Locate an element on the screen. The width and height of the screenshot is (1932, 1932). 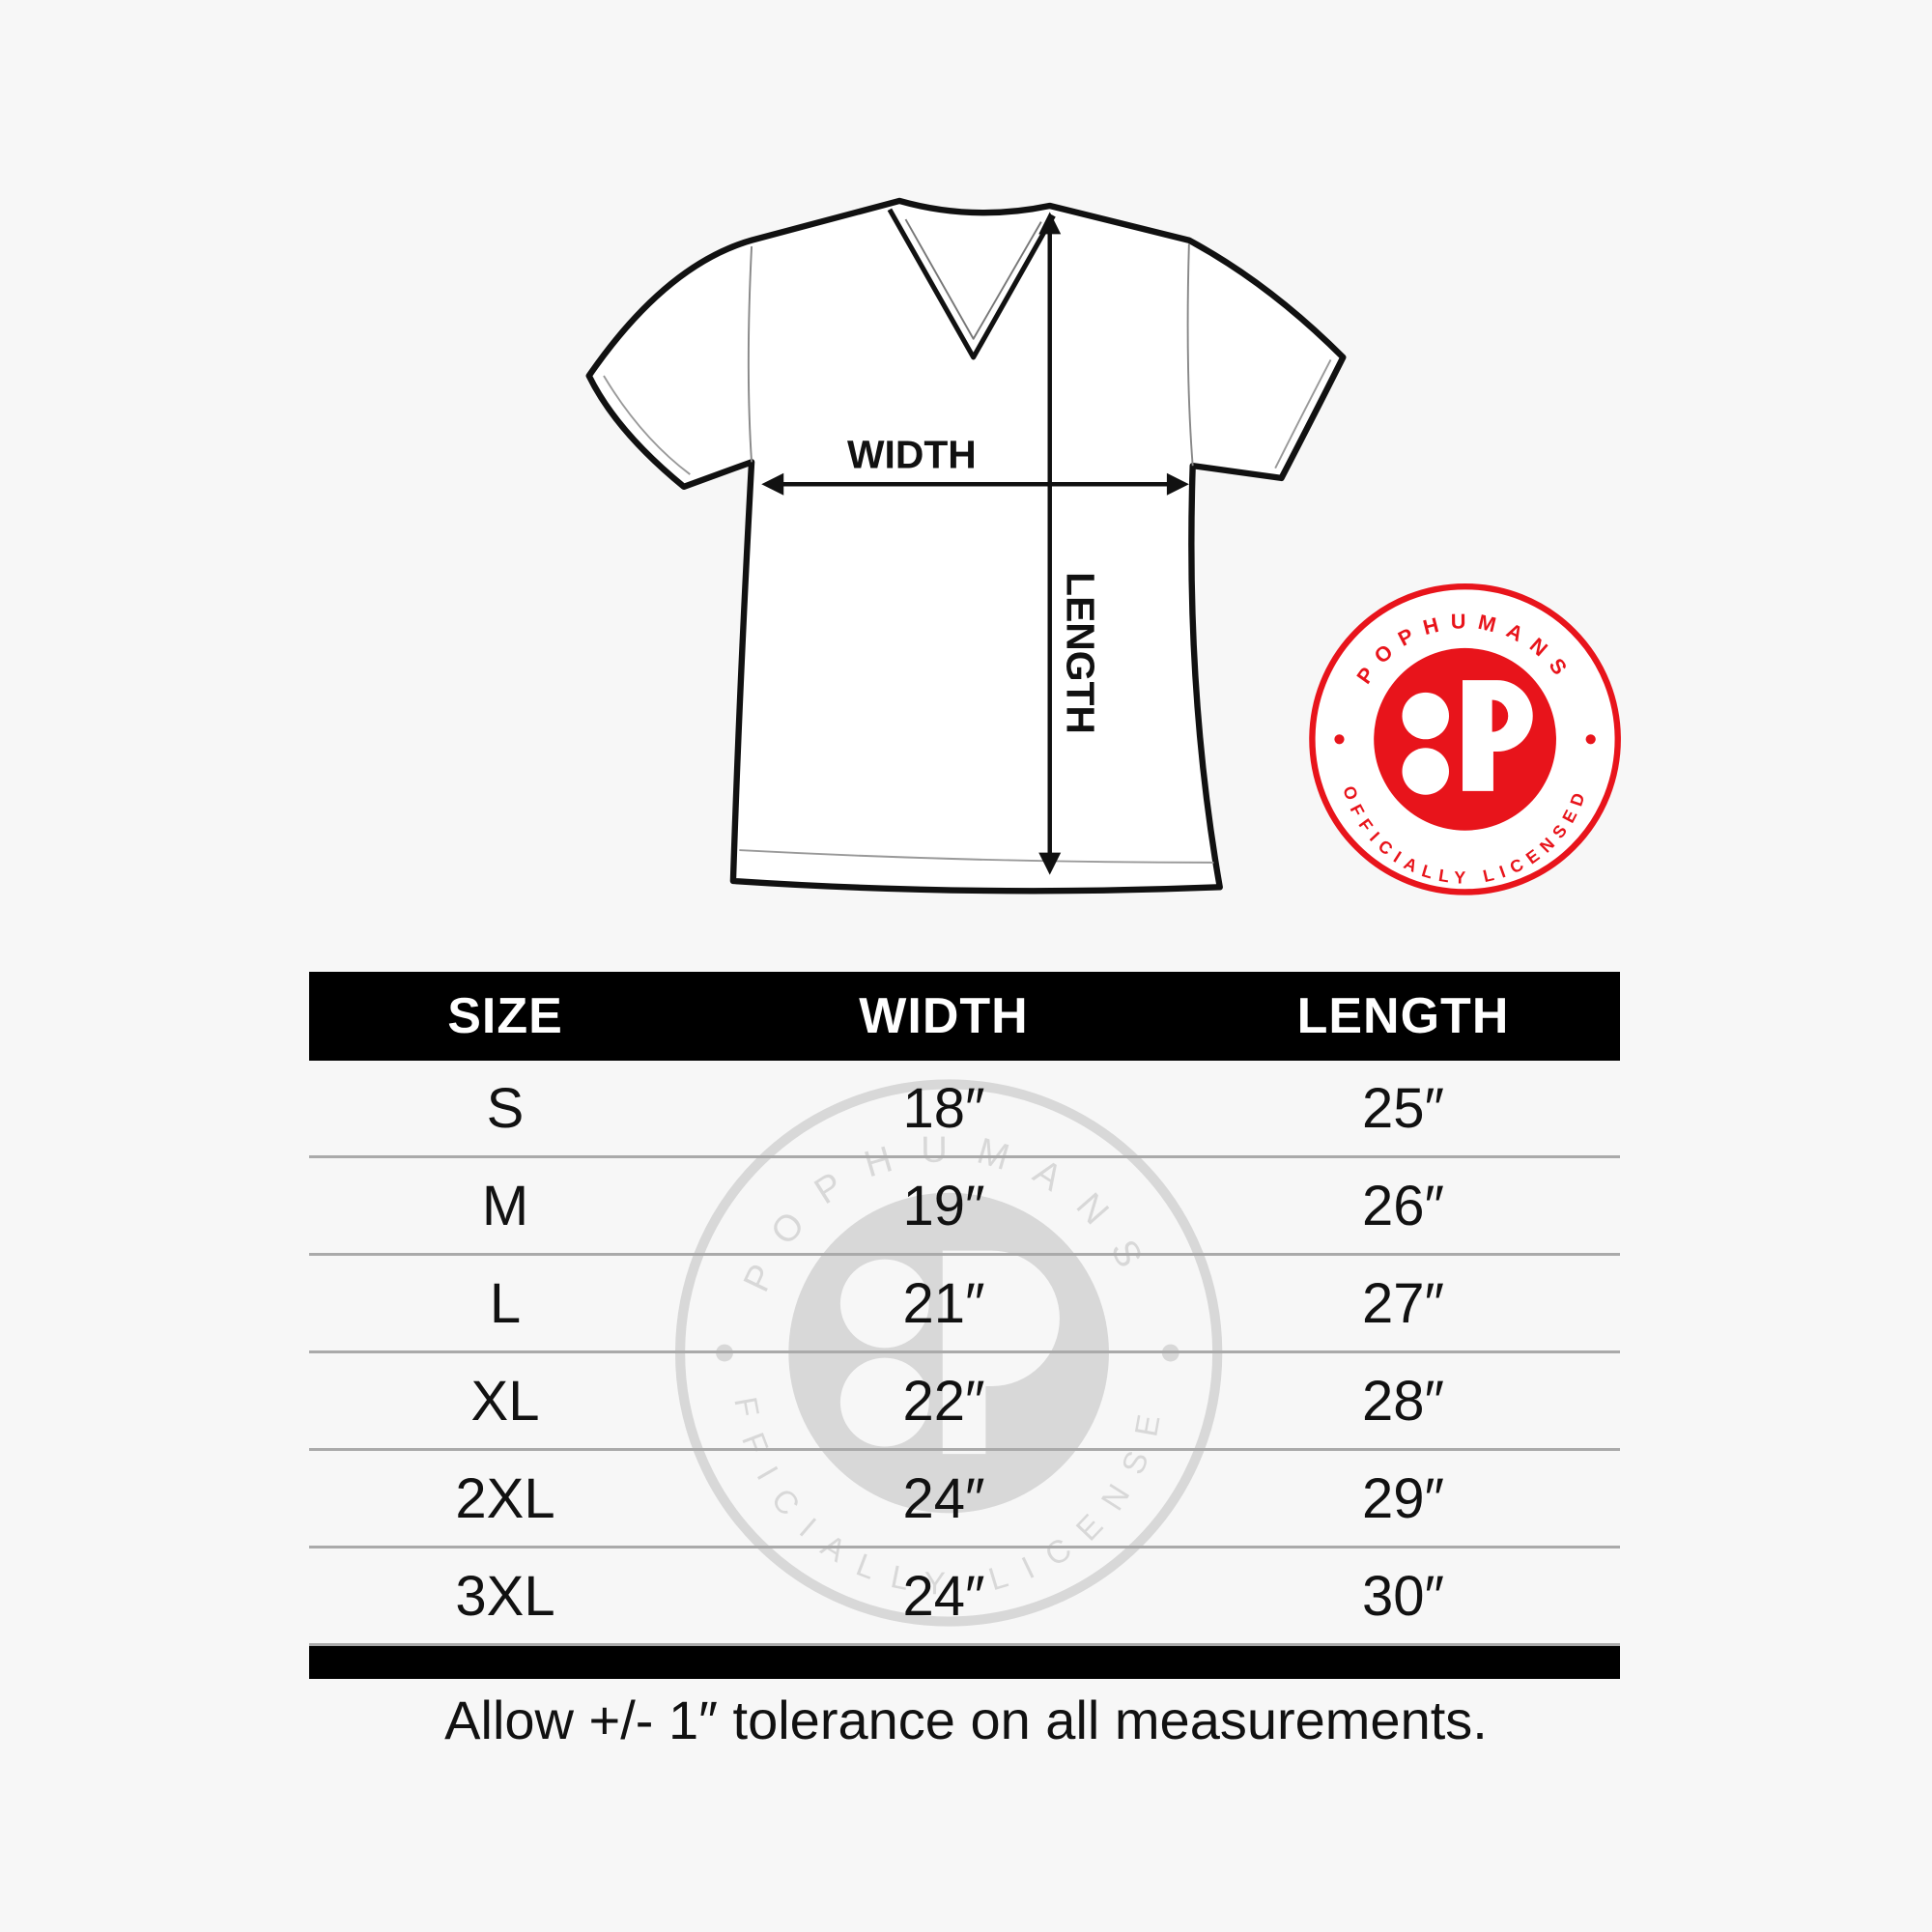
width-cell: 19″ is located at coordinates (943, 1205).